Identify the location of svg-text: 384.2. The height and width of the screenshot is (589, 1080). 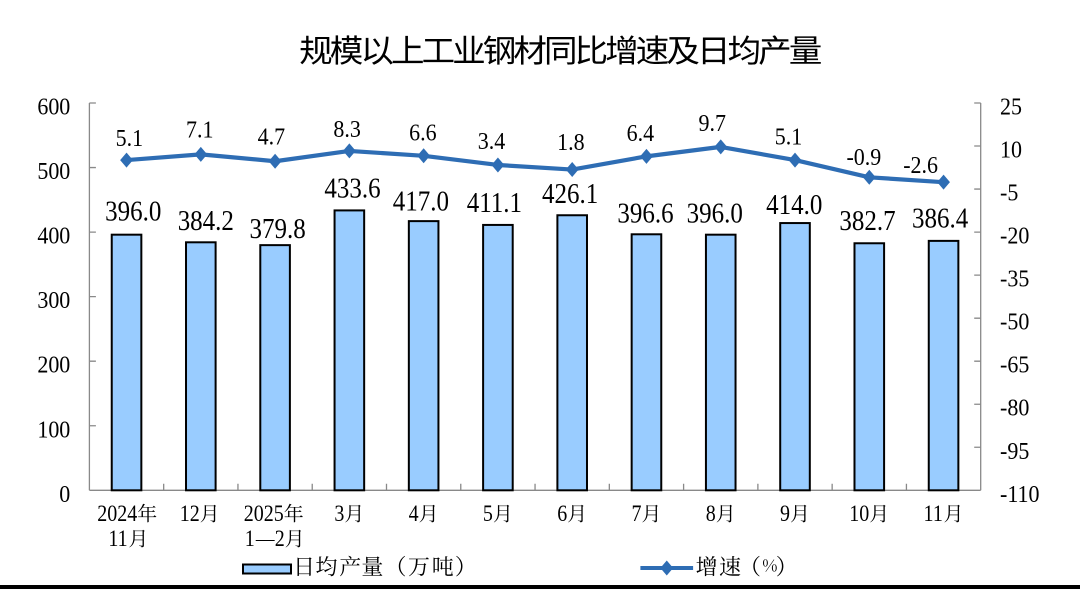
(206, 220).